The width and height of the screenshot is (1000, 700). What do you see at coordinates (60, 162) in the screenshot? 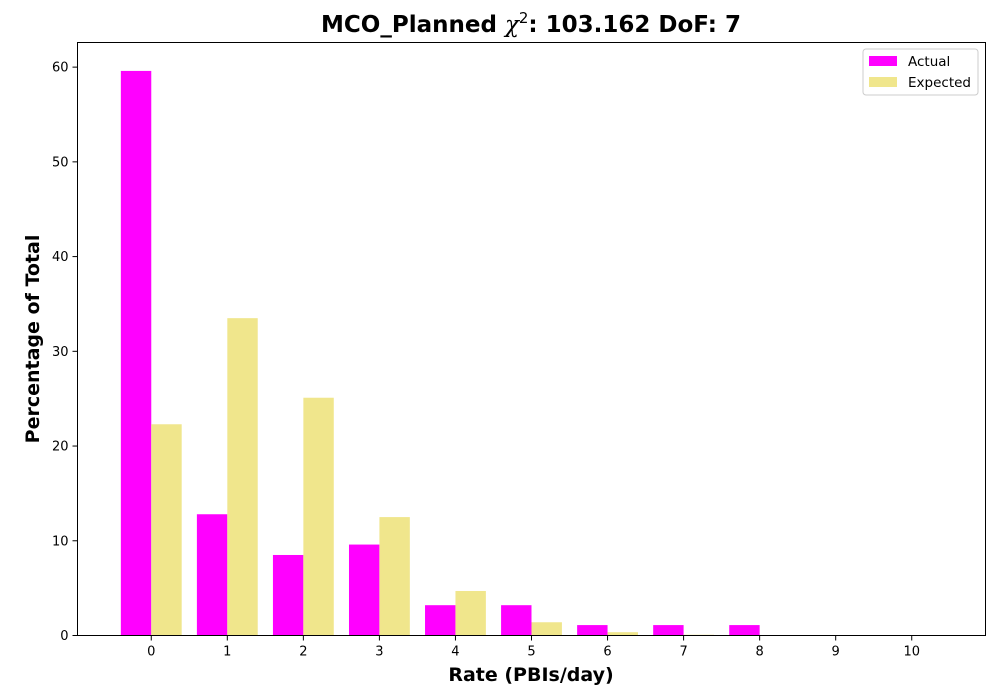
I see `y-tick-label: 50` at bounding box center [60, 162].